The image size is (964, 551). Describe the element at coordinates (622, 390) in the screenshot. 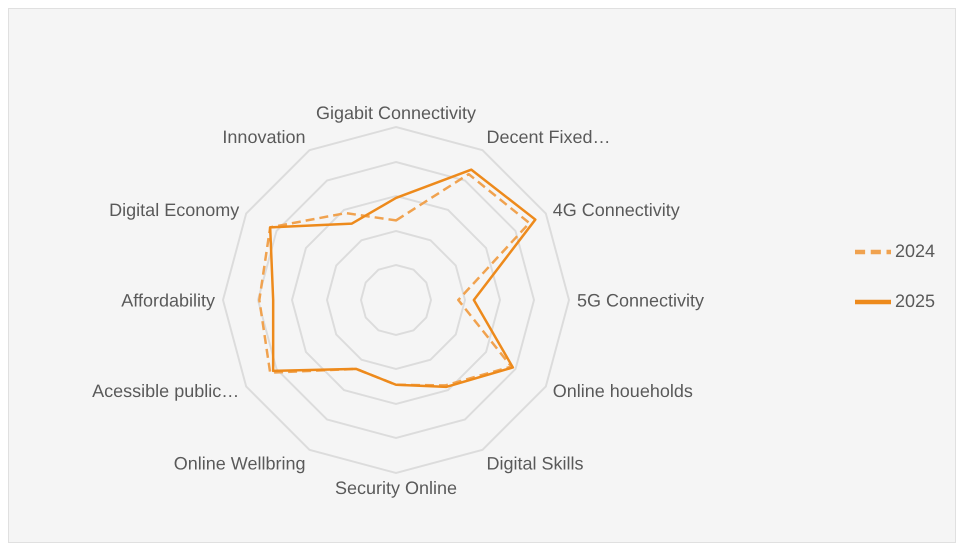

I see `spoke-label: Online houeholds` at that location.